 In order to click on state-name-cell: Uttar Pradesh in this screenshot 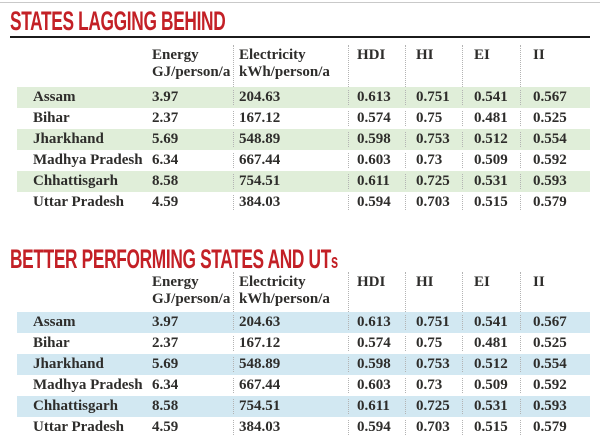, I will do `click(78, 427)`.